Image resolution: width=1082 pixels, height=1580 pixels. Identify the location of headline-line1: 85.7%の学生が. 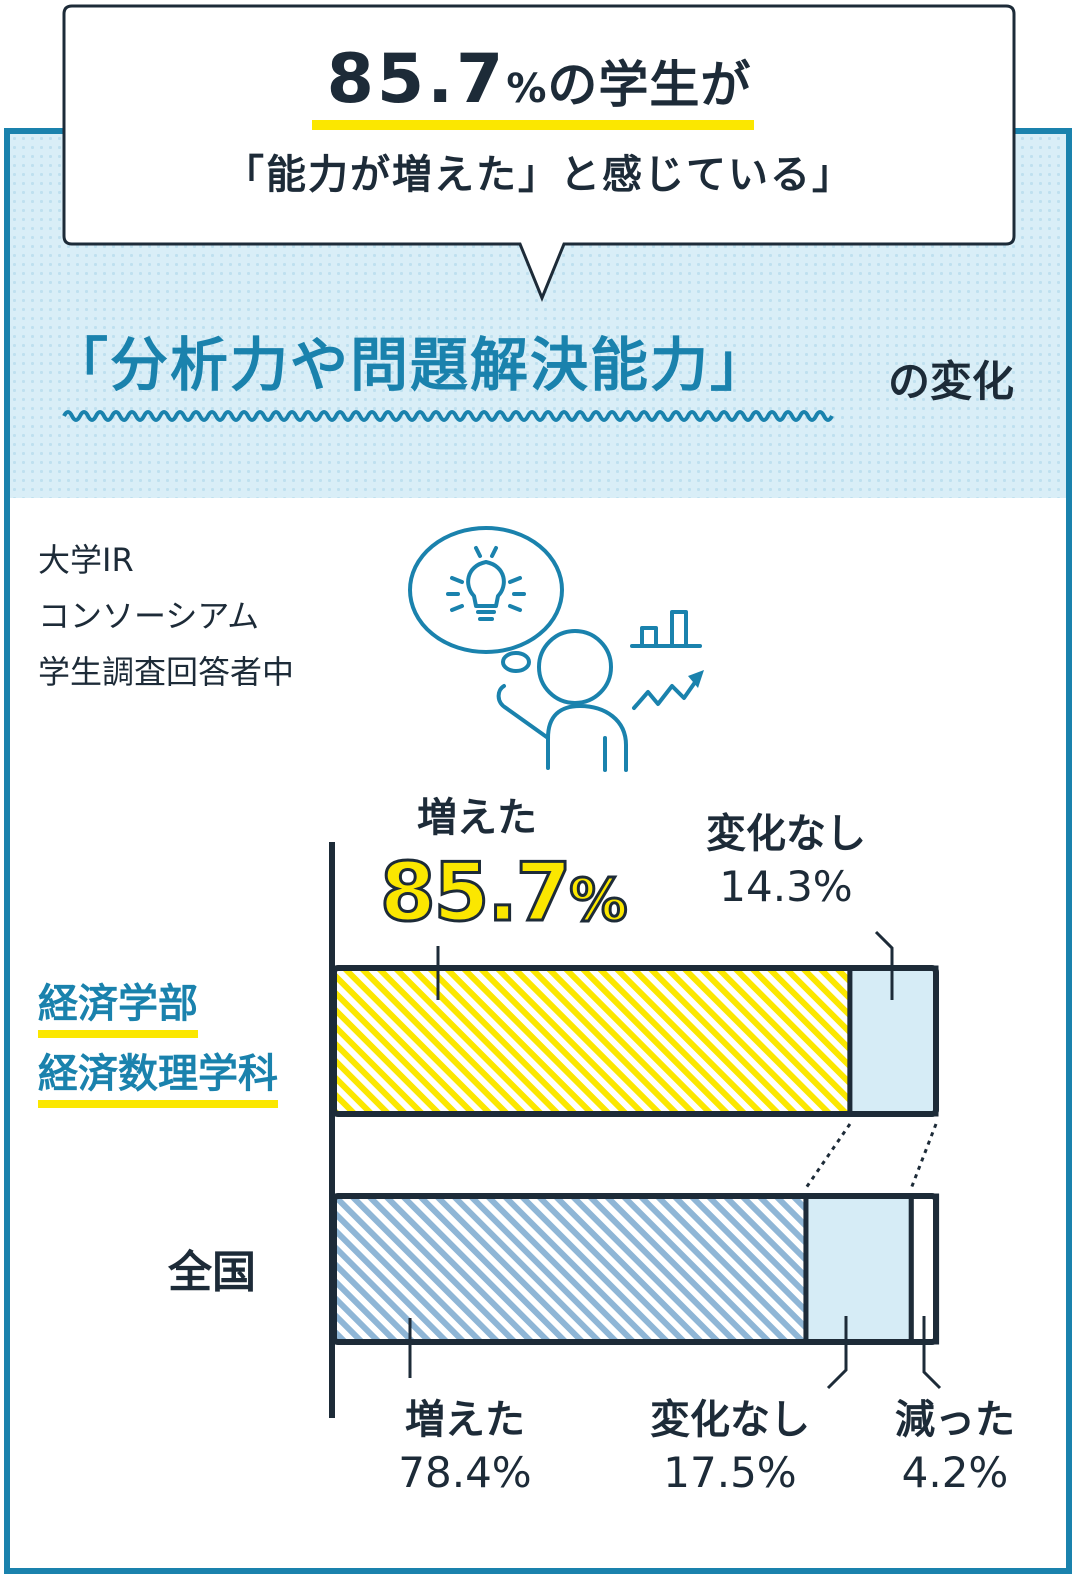
(539, 79).